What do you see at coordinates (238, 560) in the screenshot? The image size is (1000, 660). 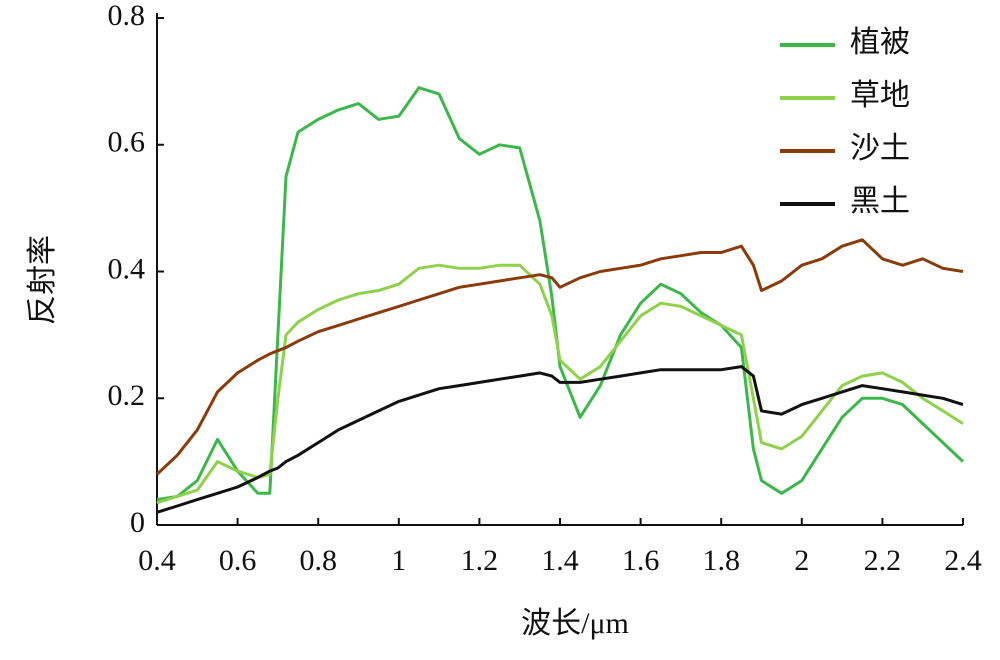 I see `x-tick-label: 0.6` at bounding box center [238, 560].